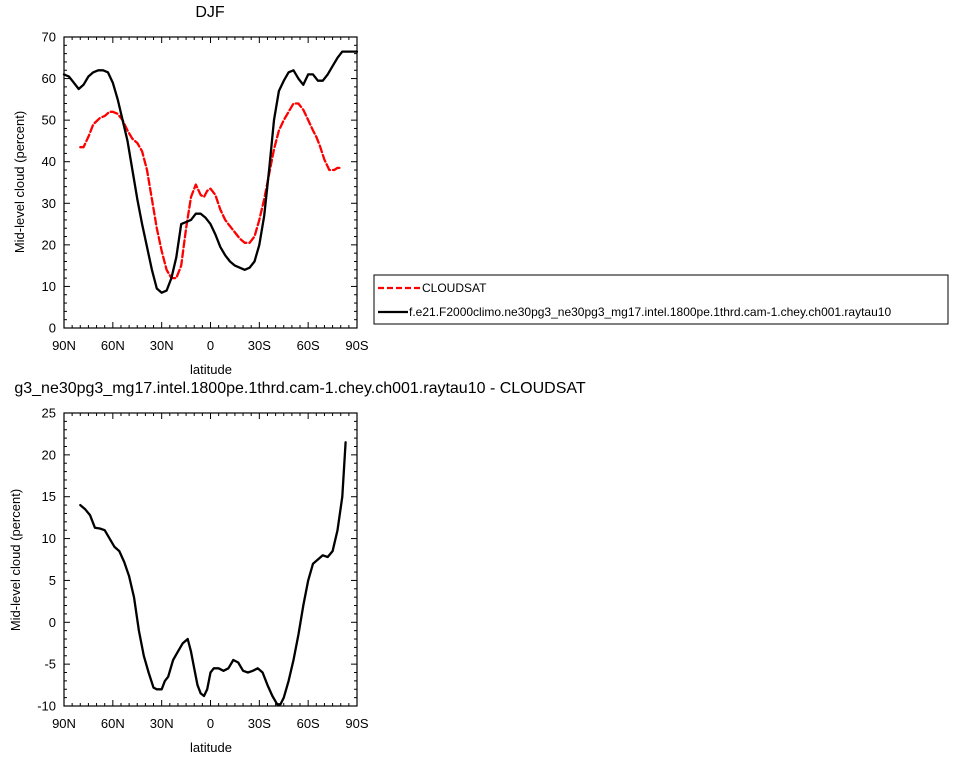 The image size is (954, 758). Describe the element at coordinates (50, 664) in the screenshot. I see `bottom-y-tick-label: -5` at that location.